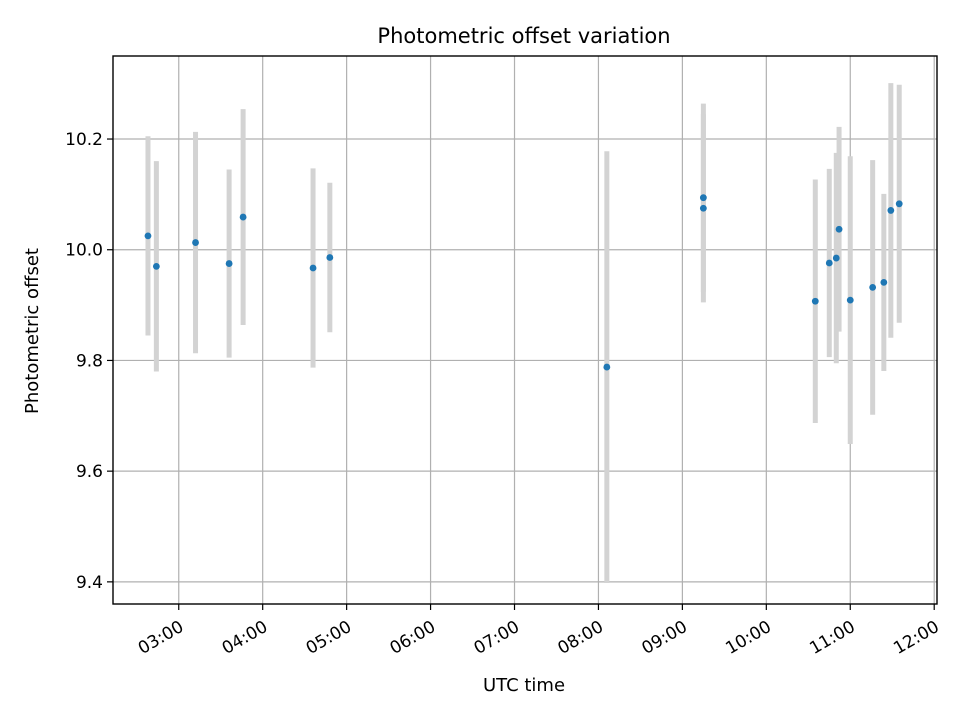 The image size is (960, 720). What do you see at coordinates (664, 638) in the screenshot?
I see `x-tick-label: 09:00` at bounding box center [664, 638].